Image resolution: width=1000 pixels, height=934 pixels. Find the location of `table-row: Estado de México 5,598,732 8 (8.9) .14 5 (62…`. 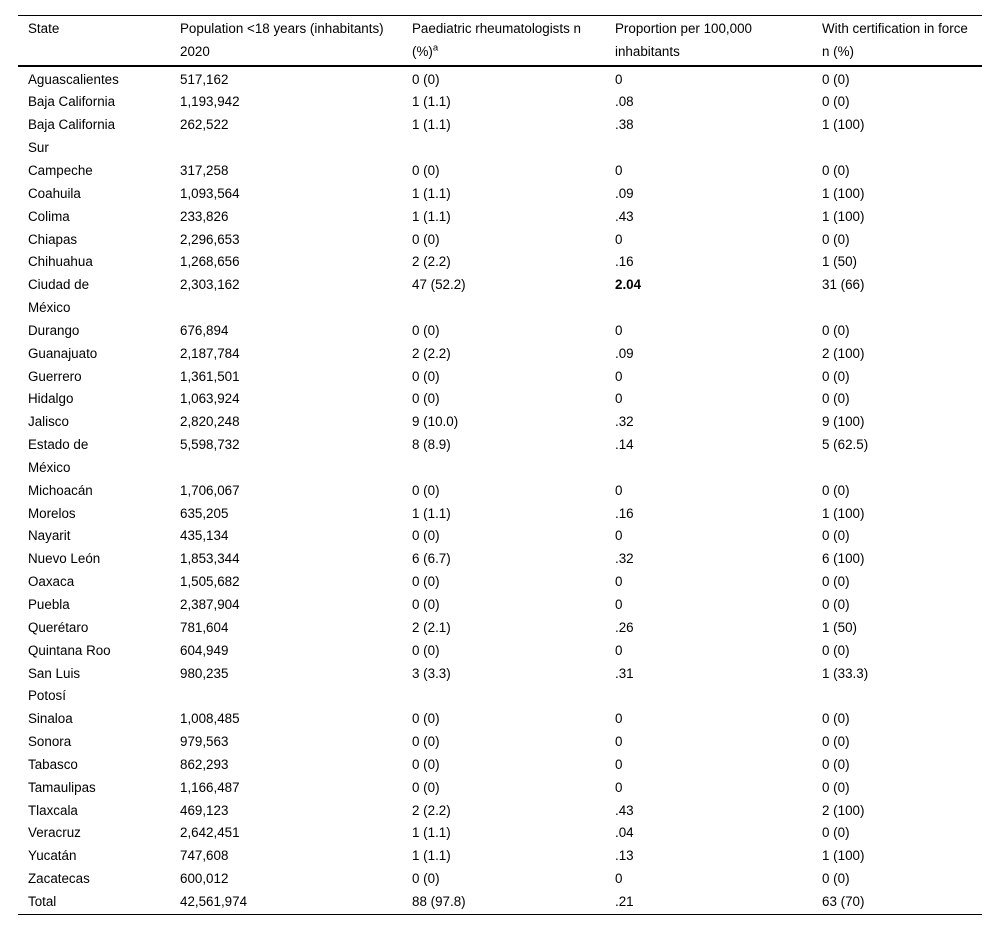

table-row: Estado de México 5,598,732 8 (8.9) .14 5 (62… is located at coordinates (500, 457).